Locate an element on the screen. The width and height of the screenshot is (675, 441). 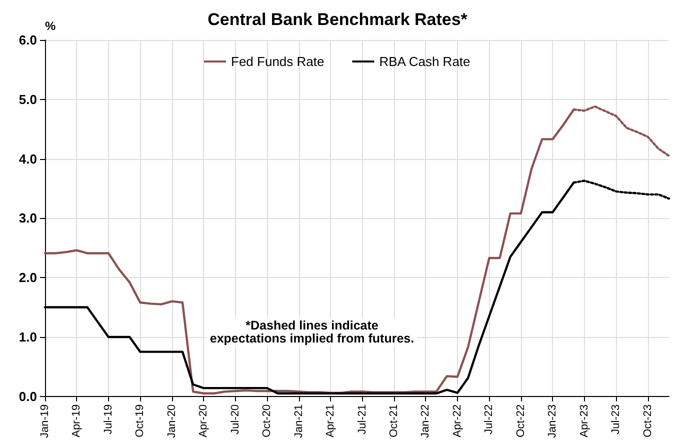
y-tick-label: 5.0 is located at coordinates (27, 99).